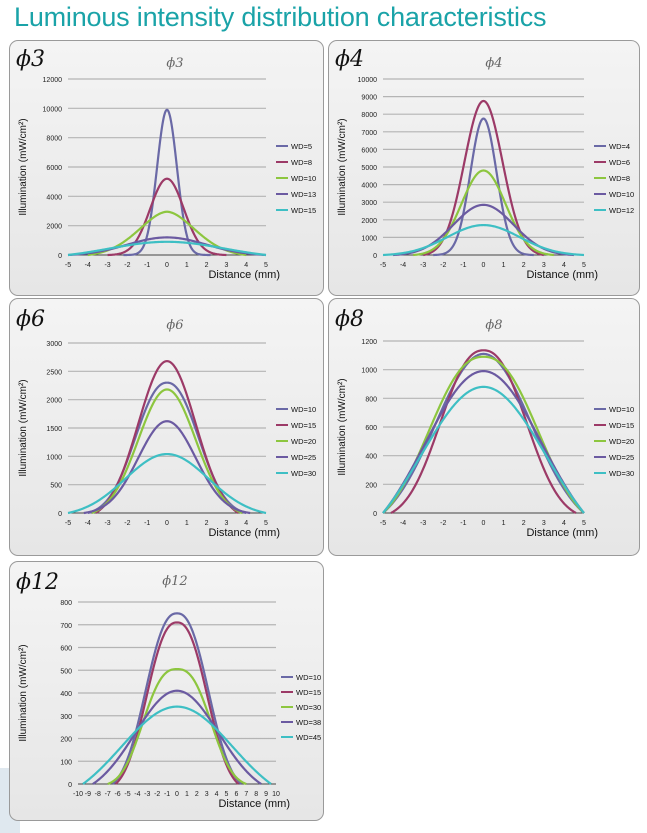  Describe the element at coordinates (66, 717) in the screenshot. I see `y-tick-label: 300` at that location.